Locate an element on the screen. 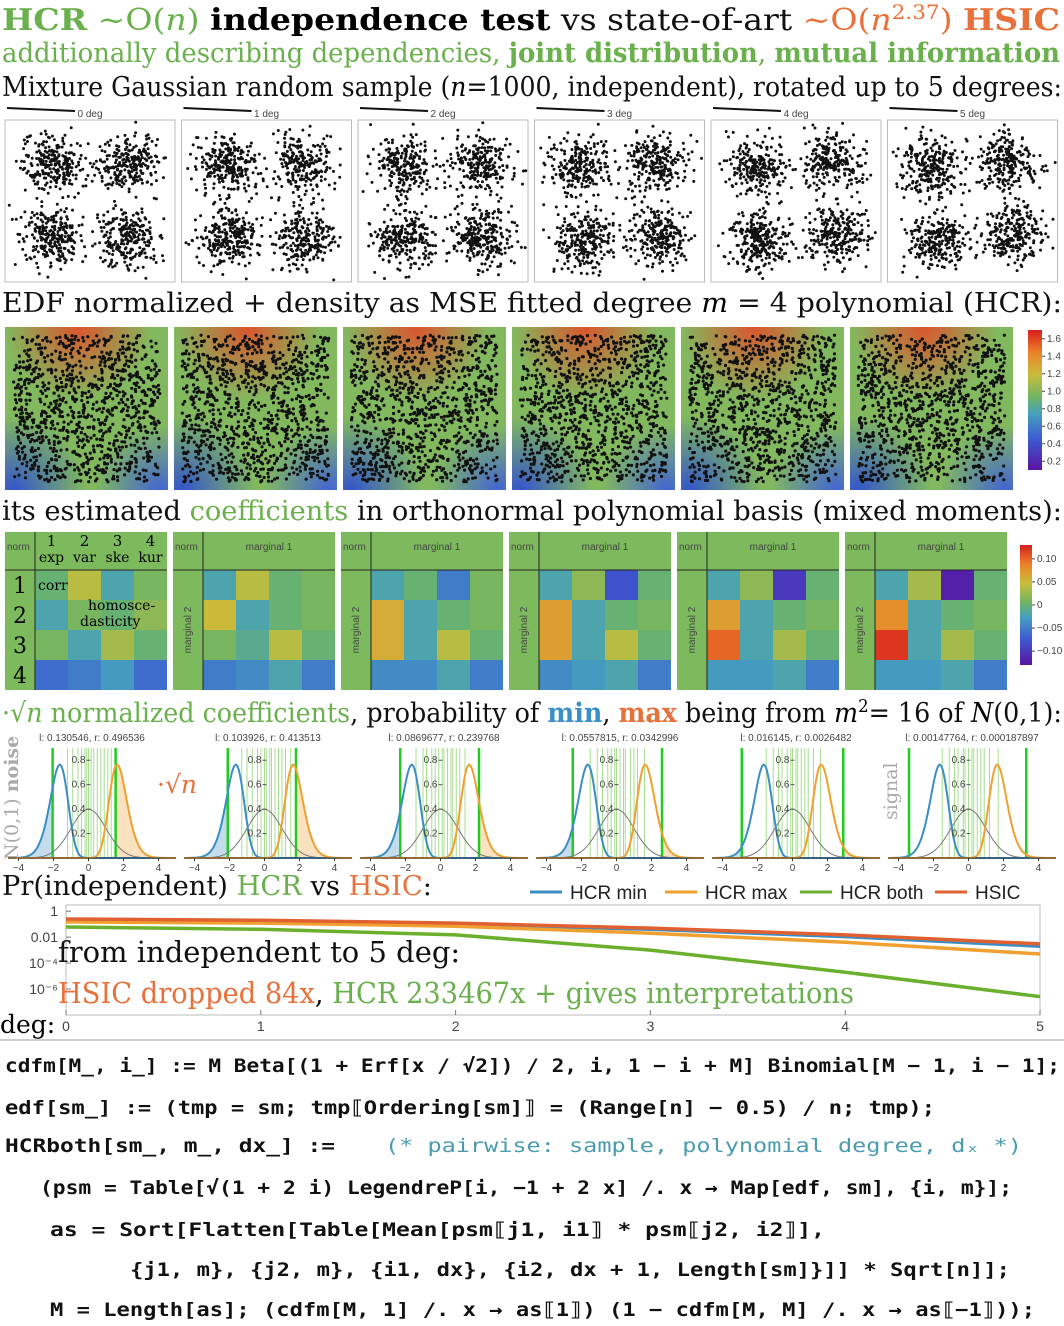 This screenshot has width=1064, height=1326. panel-title: l: 0.0557815, r: 0.0342996 is located at coordinates (620, 738).